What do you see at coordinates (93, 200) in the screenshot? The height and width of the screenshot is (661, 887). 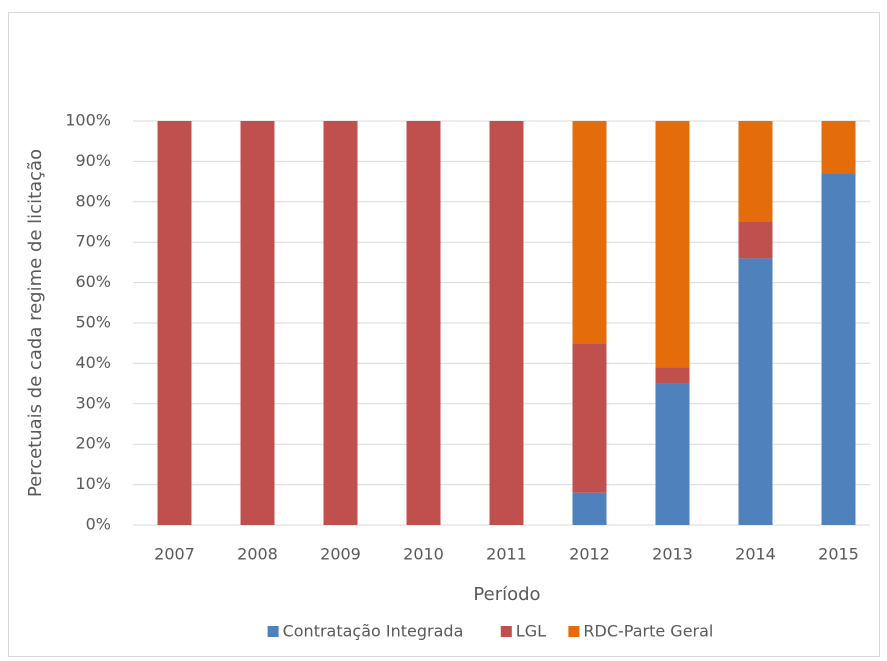 I see `y-tick-label: 80%` at bounding box center [93, 200].